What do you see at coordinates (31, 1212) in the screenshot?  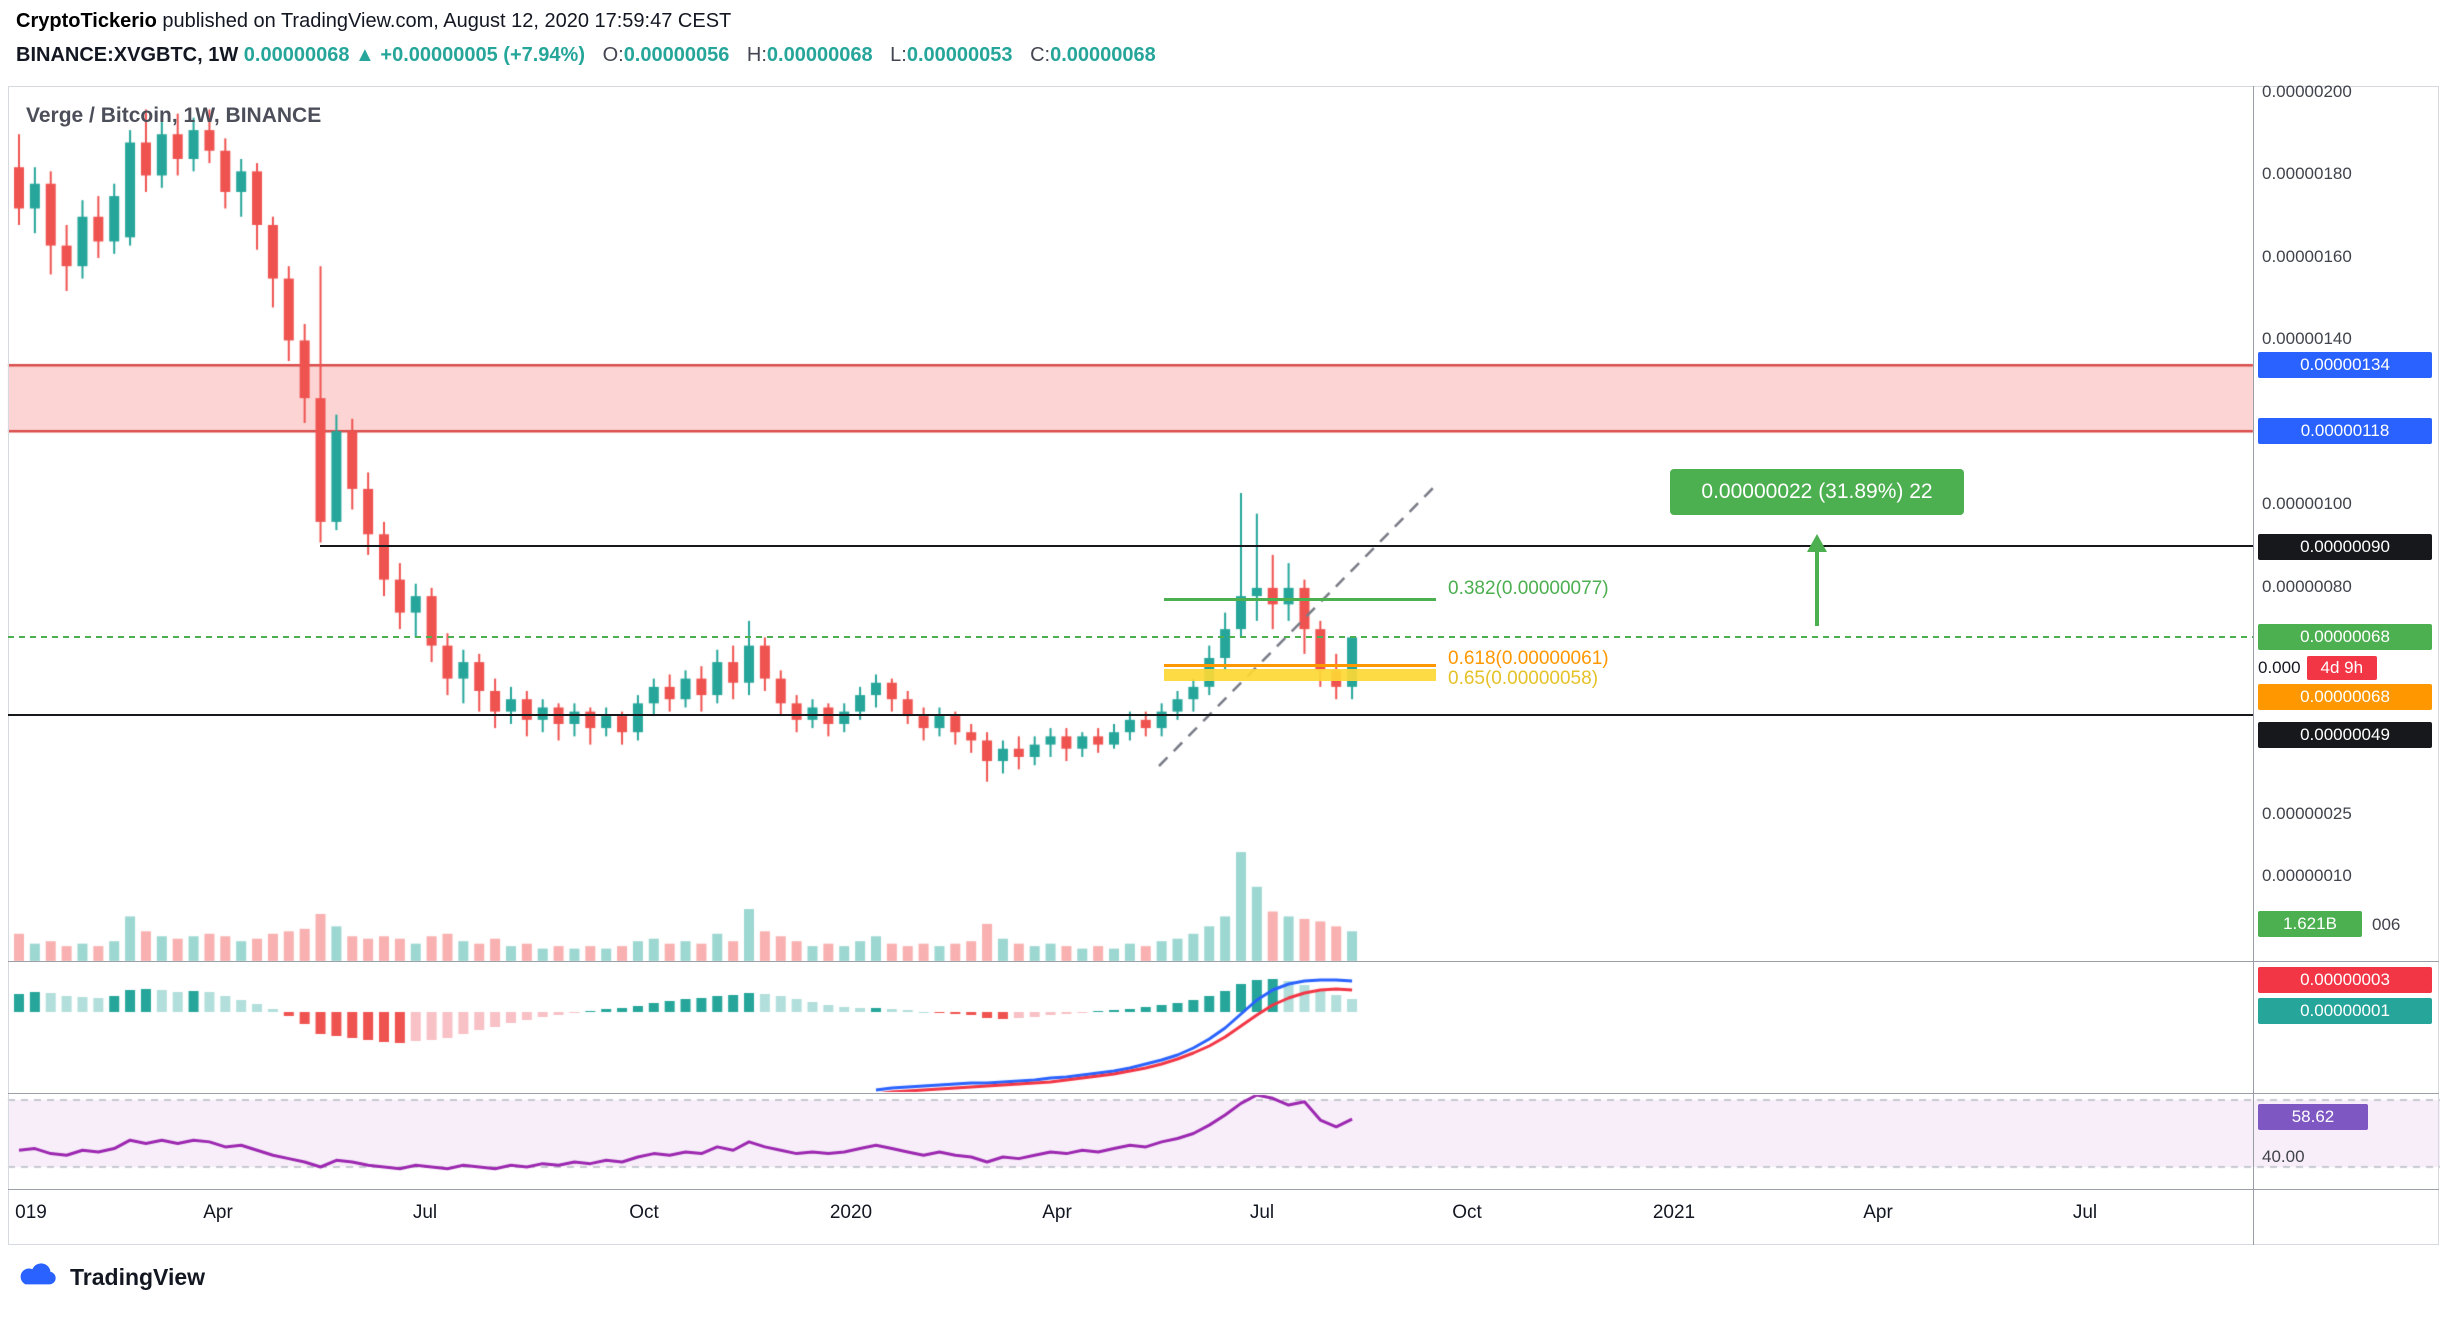 I see `time-axis-label: 019` at bounding box center [31, 1212].